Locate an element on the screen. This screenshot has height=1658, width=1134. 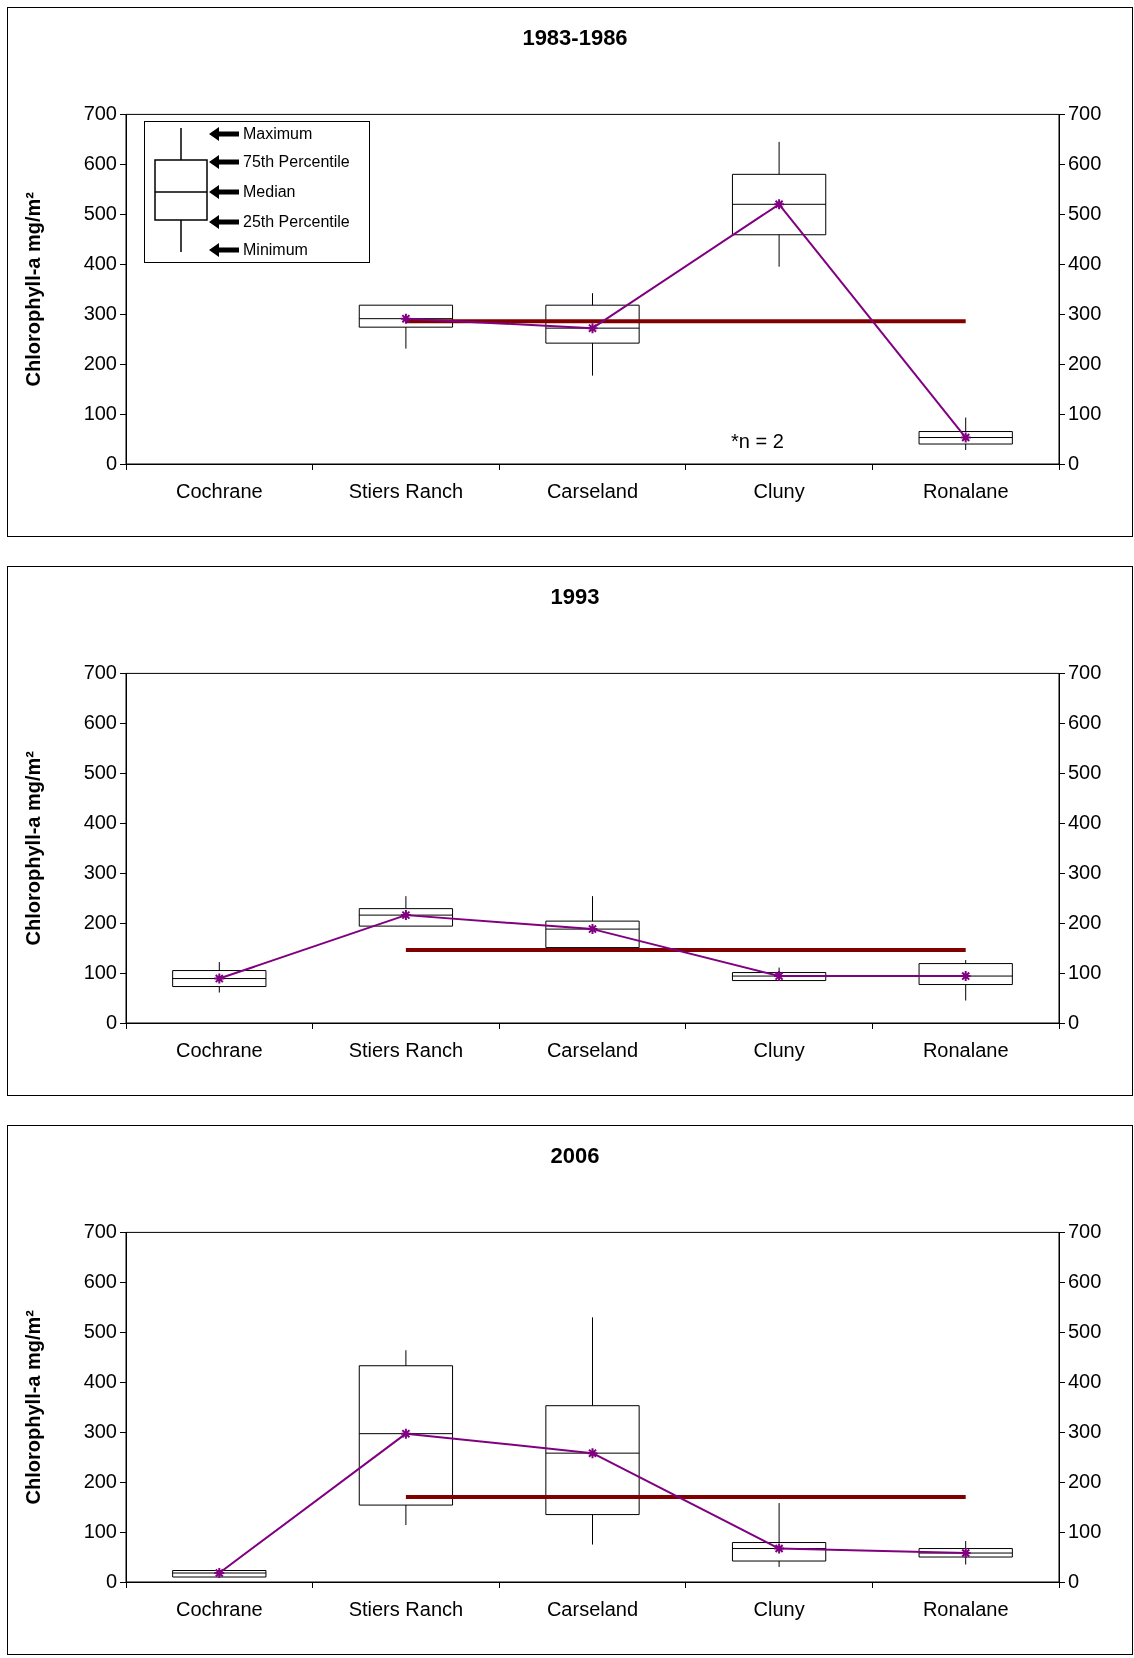
chart-title: 2006 is located at coordinates (575, 1156).